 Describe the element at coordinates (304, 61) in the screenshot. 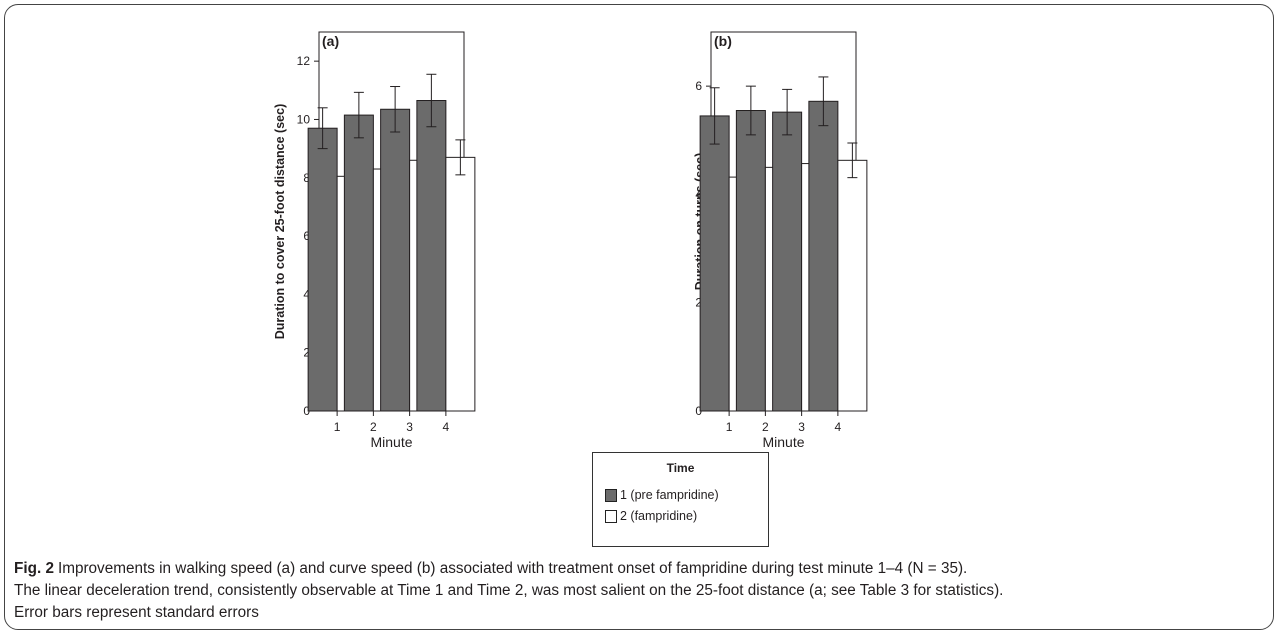

I see `y-tick-label: 12` at that location.